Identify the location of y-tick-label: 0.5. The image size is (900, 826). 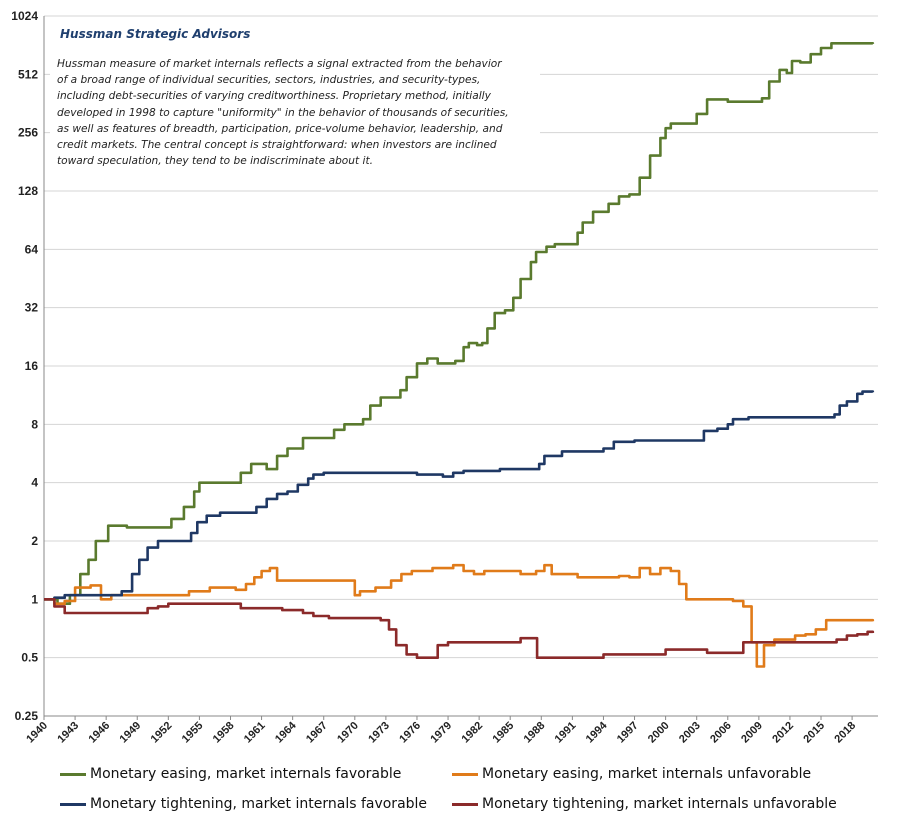
(29, 658).